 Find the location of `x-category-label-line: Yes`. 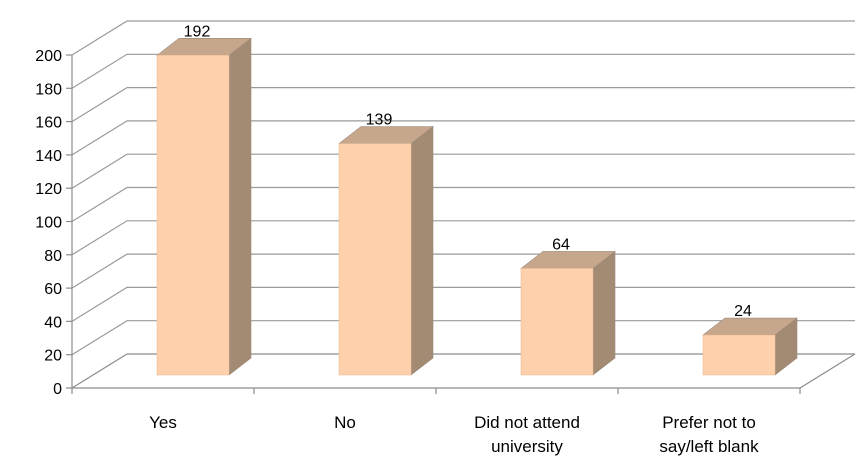

x-category-label-line: Yes is located at coordinates (163, 422).